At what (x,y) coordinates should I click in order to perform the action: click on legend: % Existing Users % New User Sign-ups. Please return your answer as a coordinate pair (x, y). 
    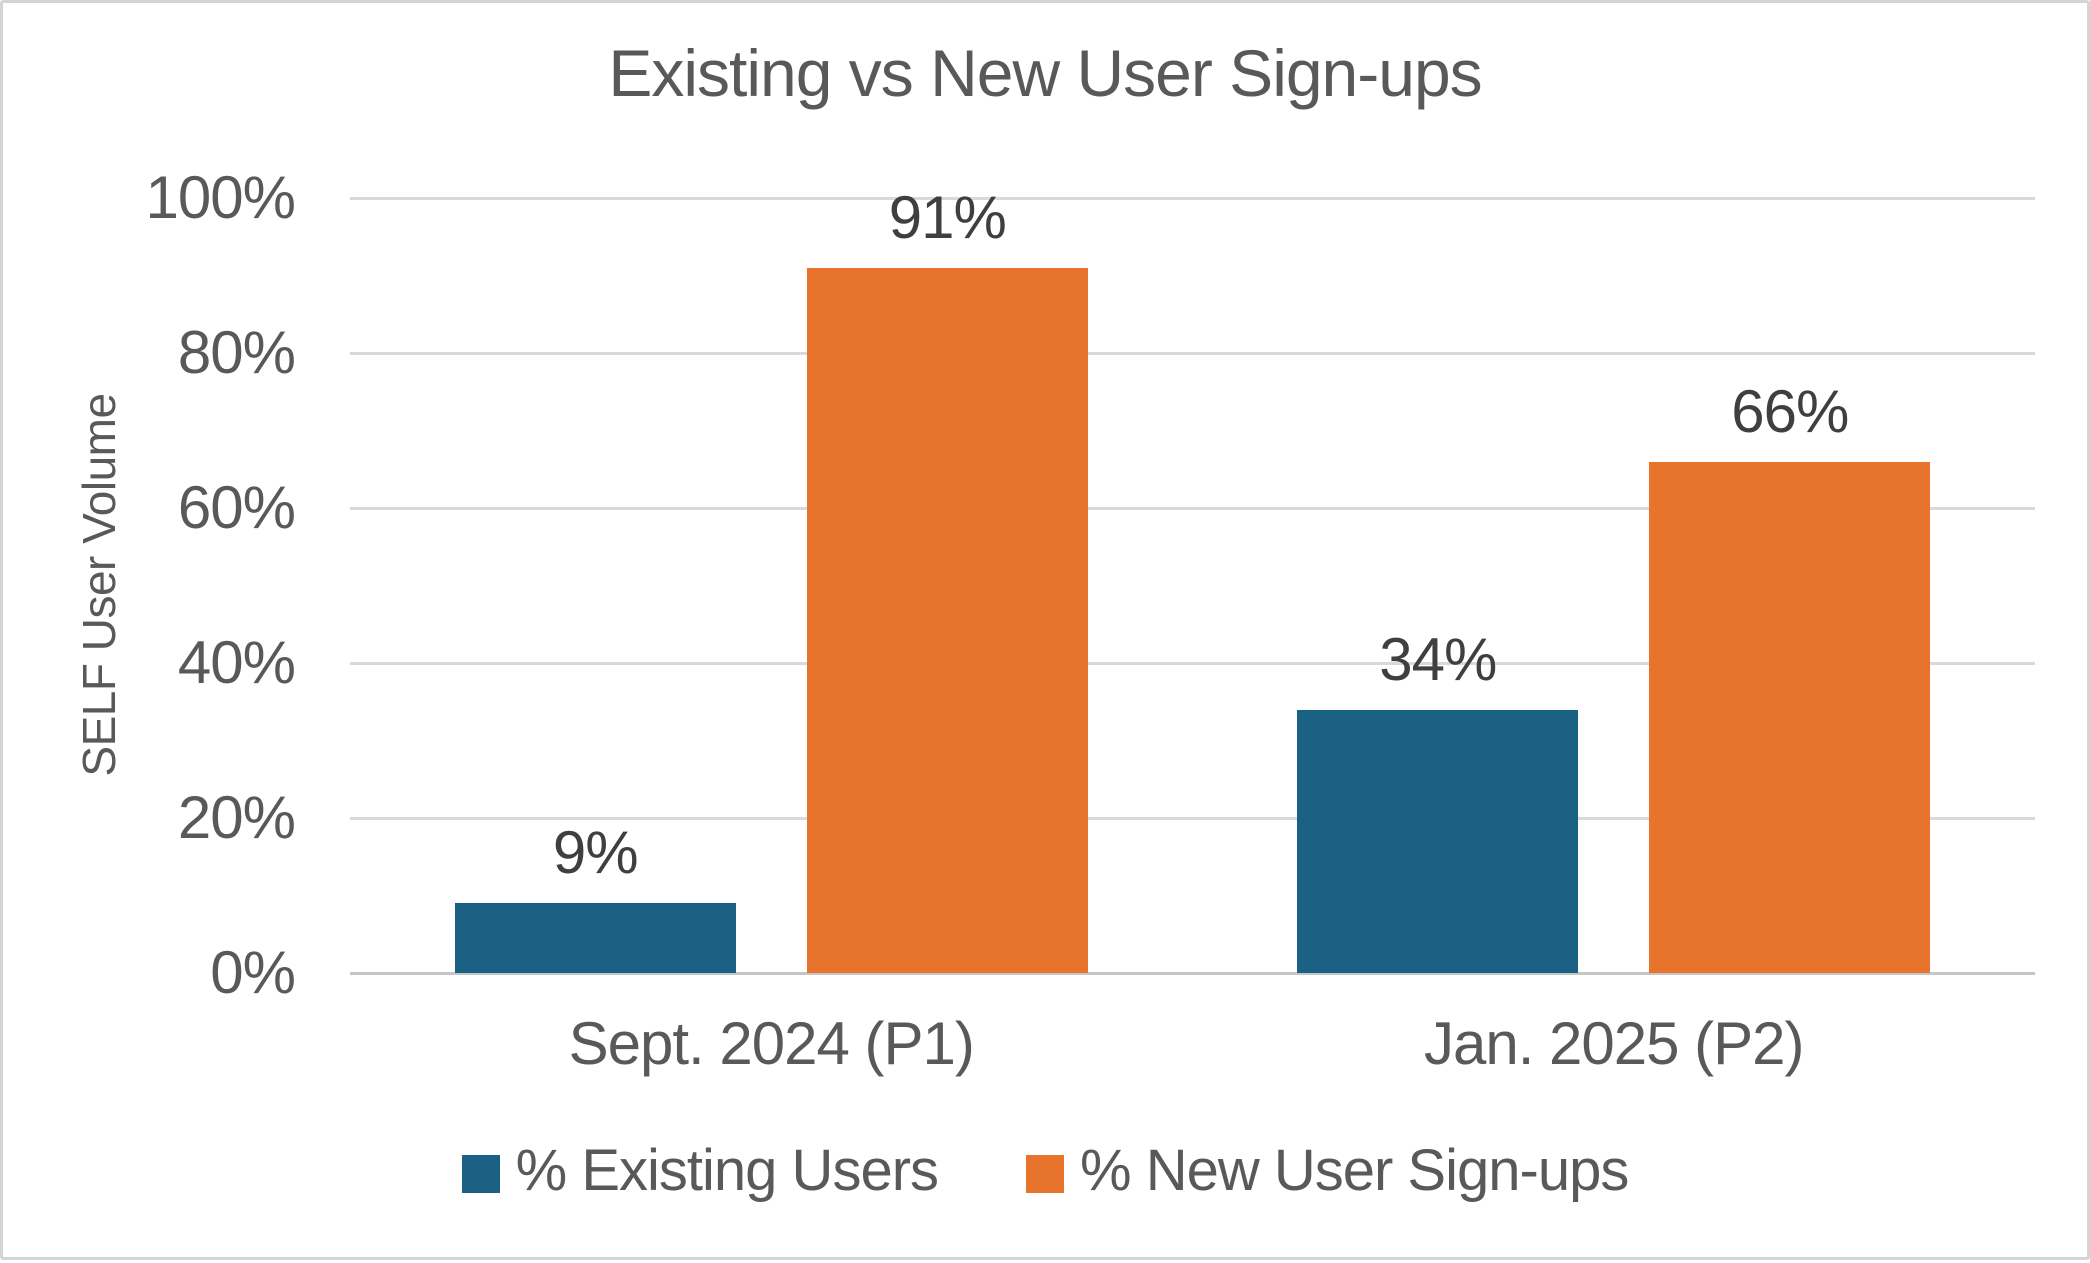
    Looking at the image, I should click on (1045, 1170).